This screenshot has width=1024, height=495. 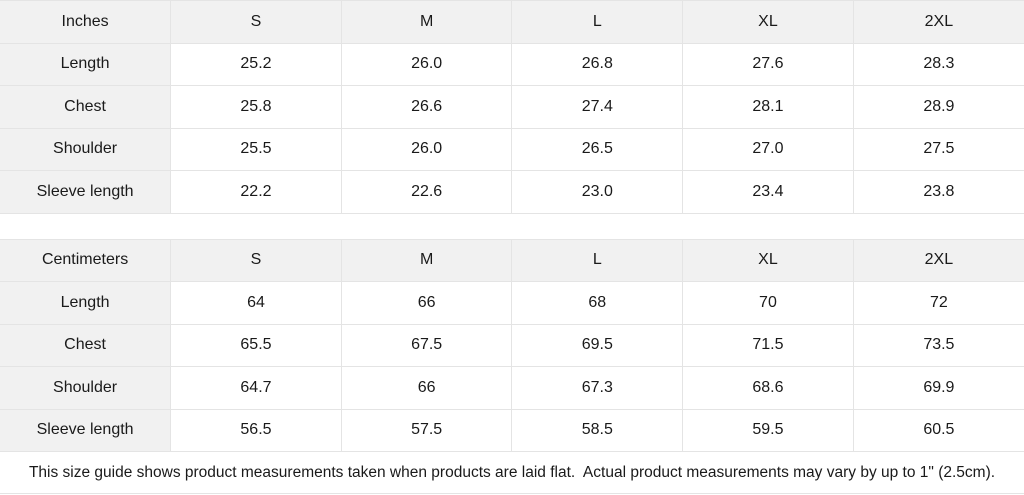 I want to click on measurement-row: Chest 65.5 67.5 69.5 71.5 73.5, so click(x=512, y=345).